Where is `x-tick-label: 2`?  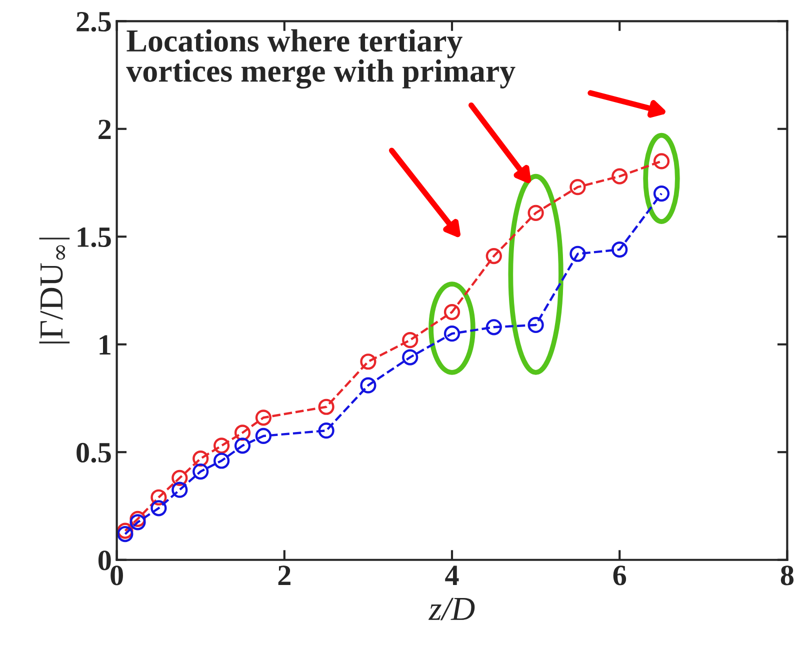 x-tick-label: 2 is located at coordinates (284, 575).